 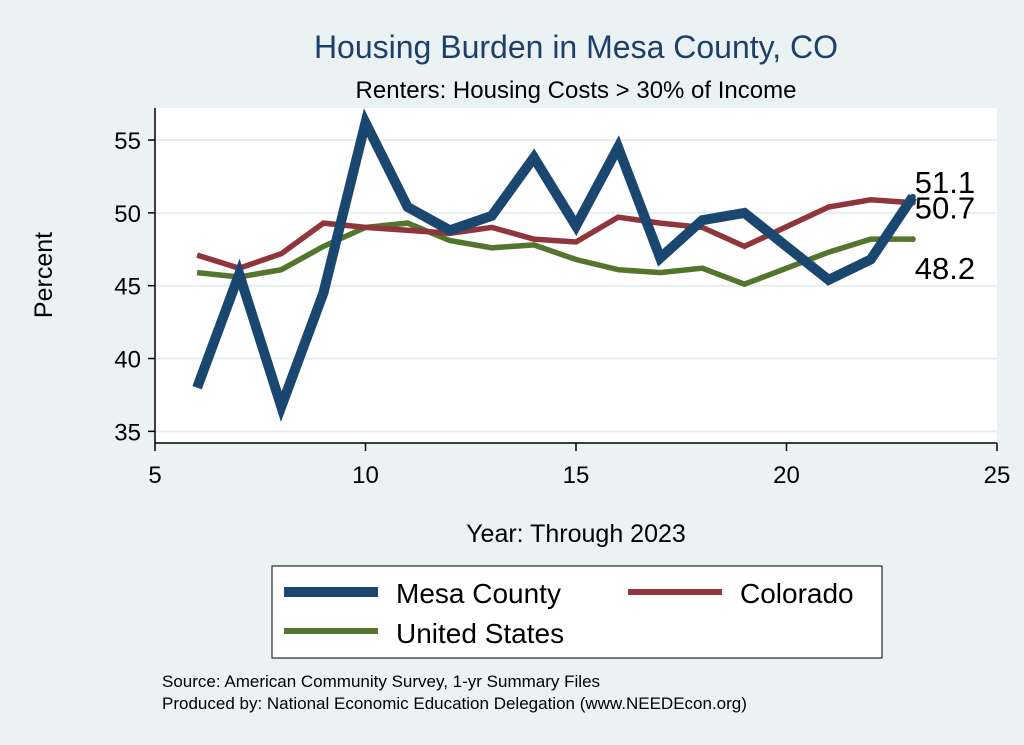 I want to click on x-tick-label: 15, so click(x=576, y=475).